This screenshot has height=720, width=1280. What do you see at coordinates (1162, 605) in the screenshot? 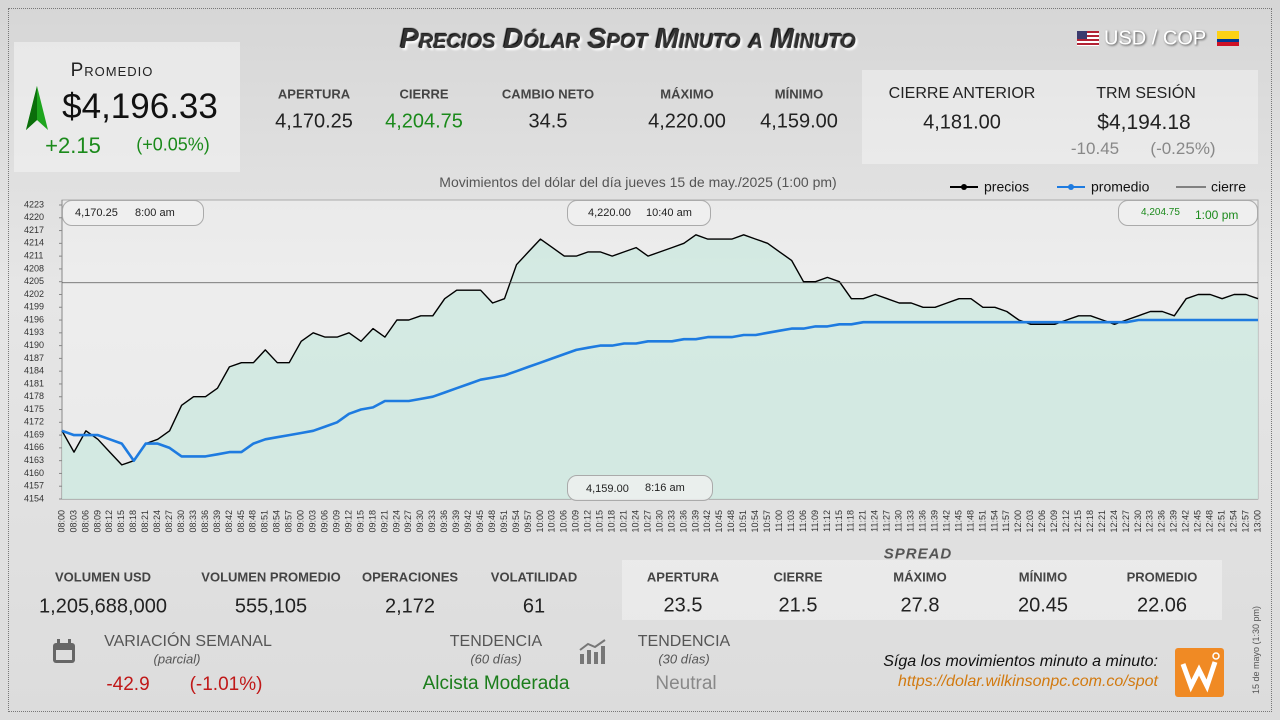
I see `spread-value: 22.06` at bounding box center [1162, 605].